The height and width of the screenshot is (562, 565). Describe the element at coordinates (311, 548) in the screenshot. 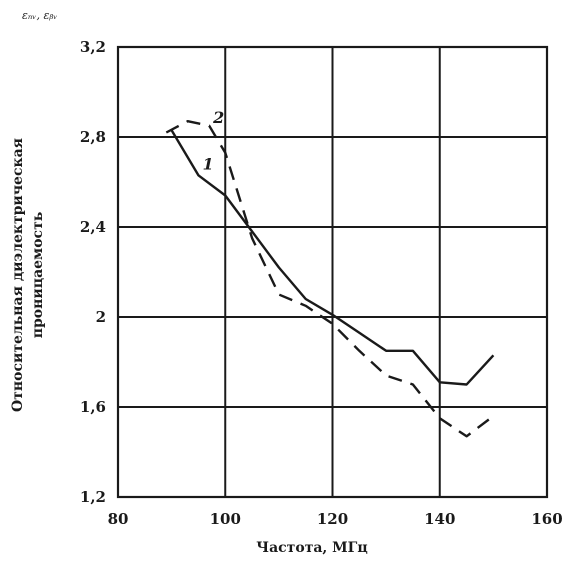

I see `x-axis-label: Частота, МГц` at that location.